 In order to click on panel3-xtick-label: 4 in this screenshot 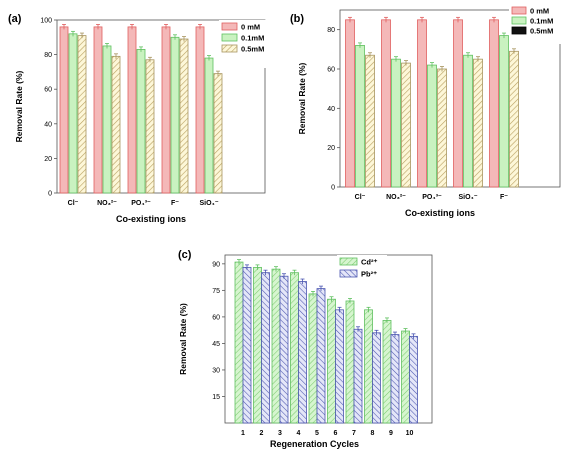, I will do `click(299, 433)`.